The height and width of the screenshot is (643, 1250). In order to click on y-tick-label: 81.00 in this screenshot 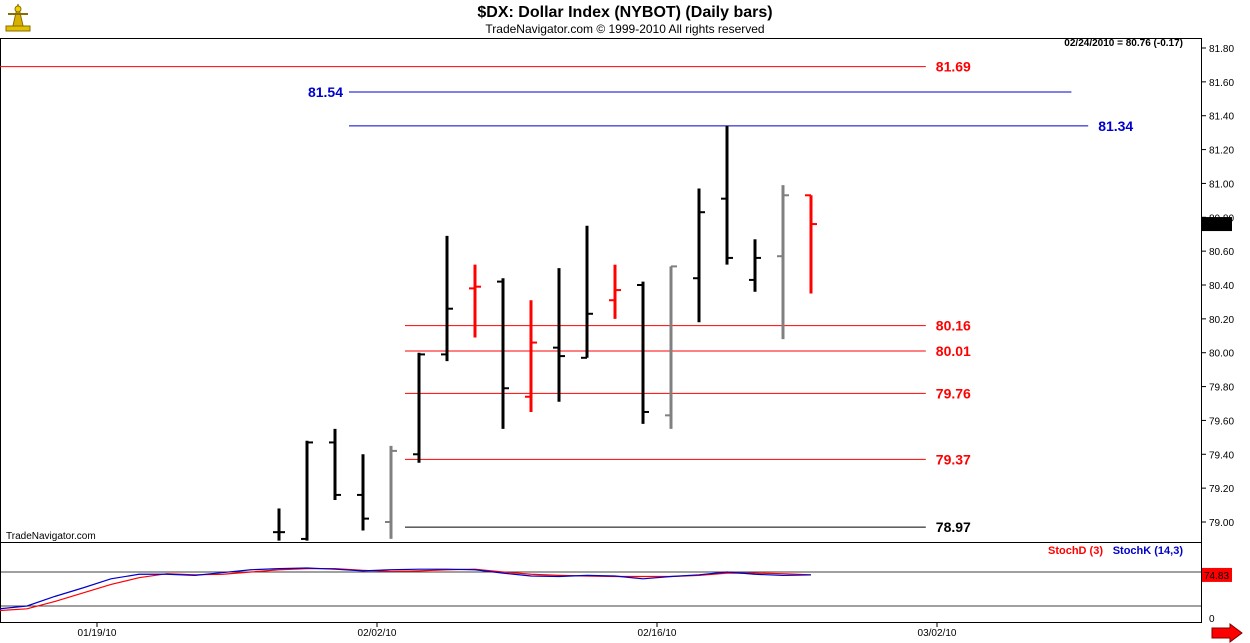, I will do `click(1221, 184)`.